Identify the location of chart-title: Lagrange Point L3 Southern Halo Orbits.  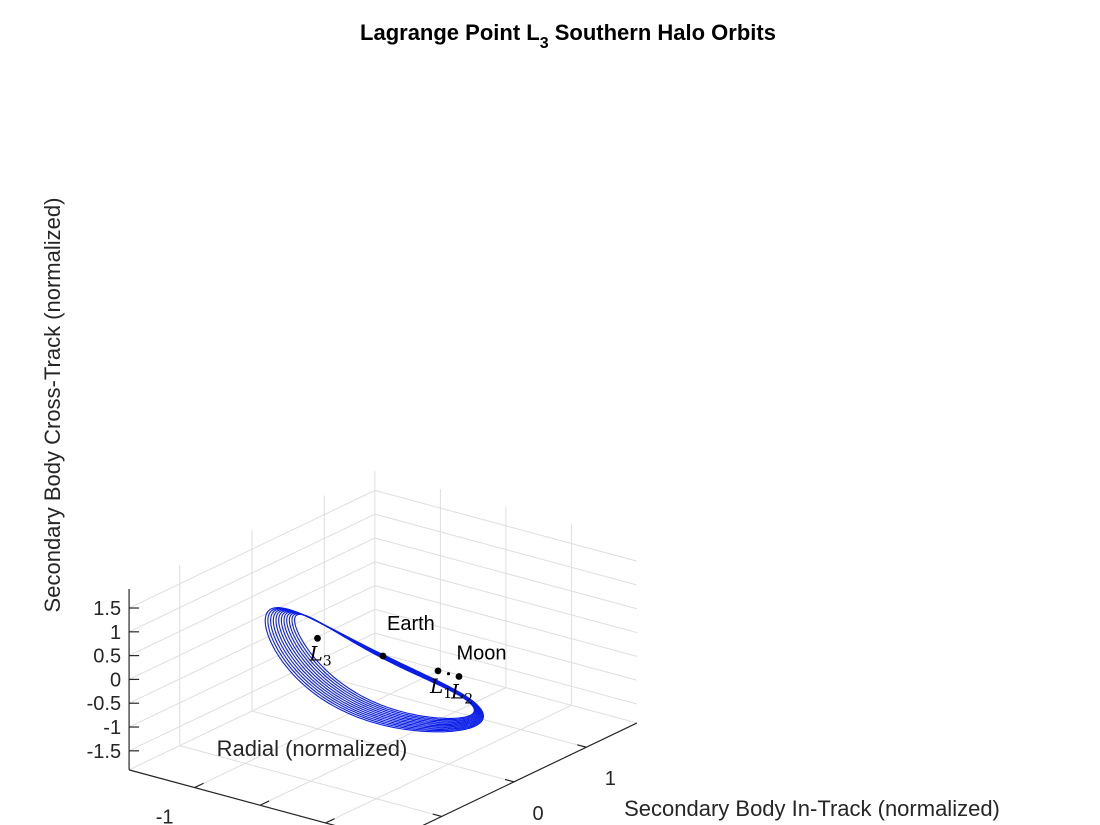
(568, 36).